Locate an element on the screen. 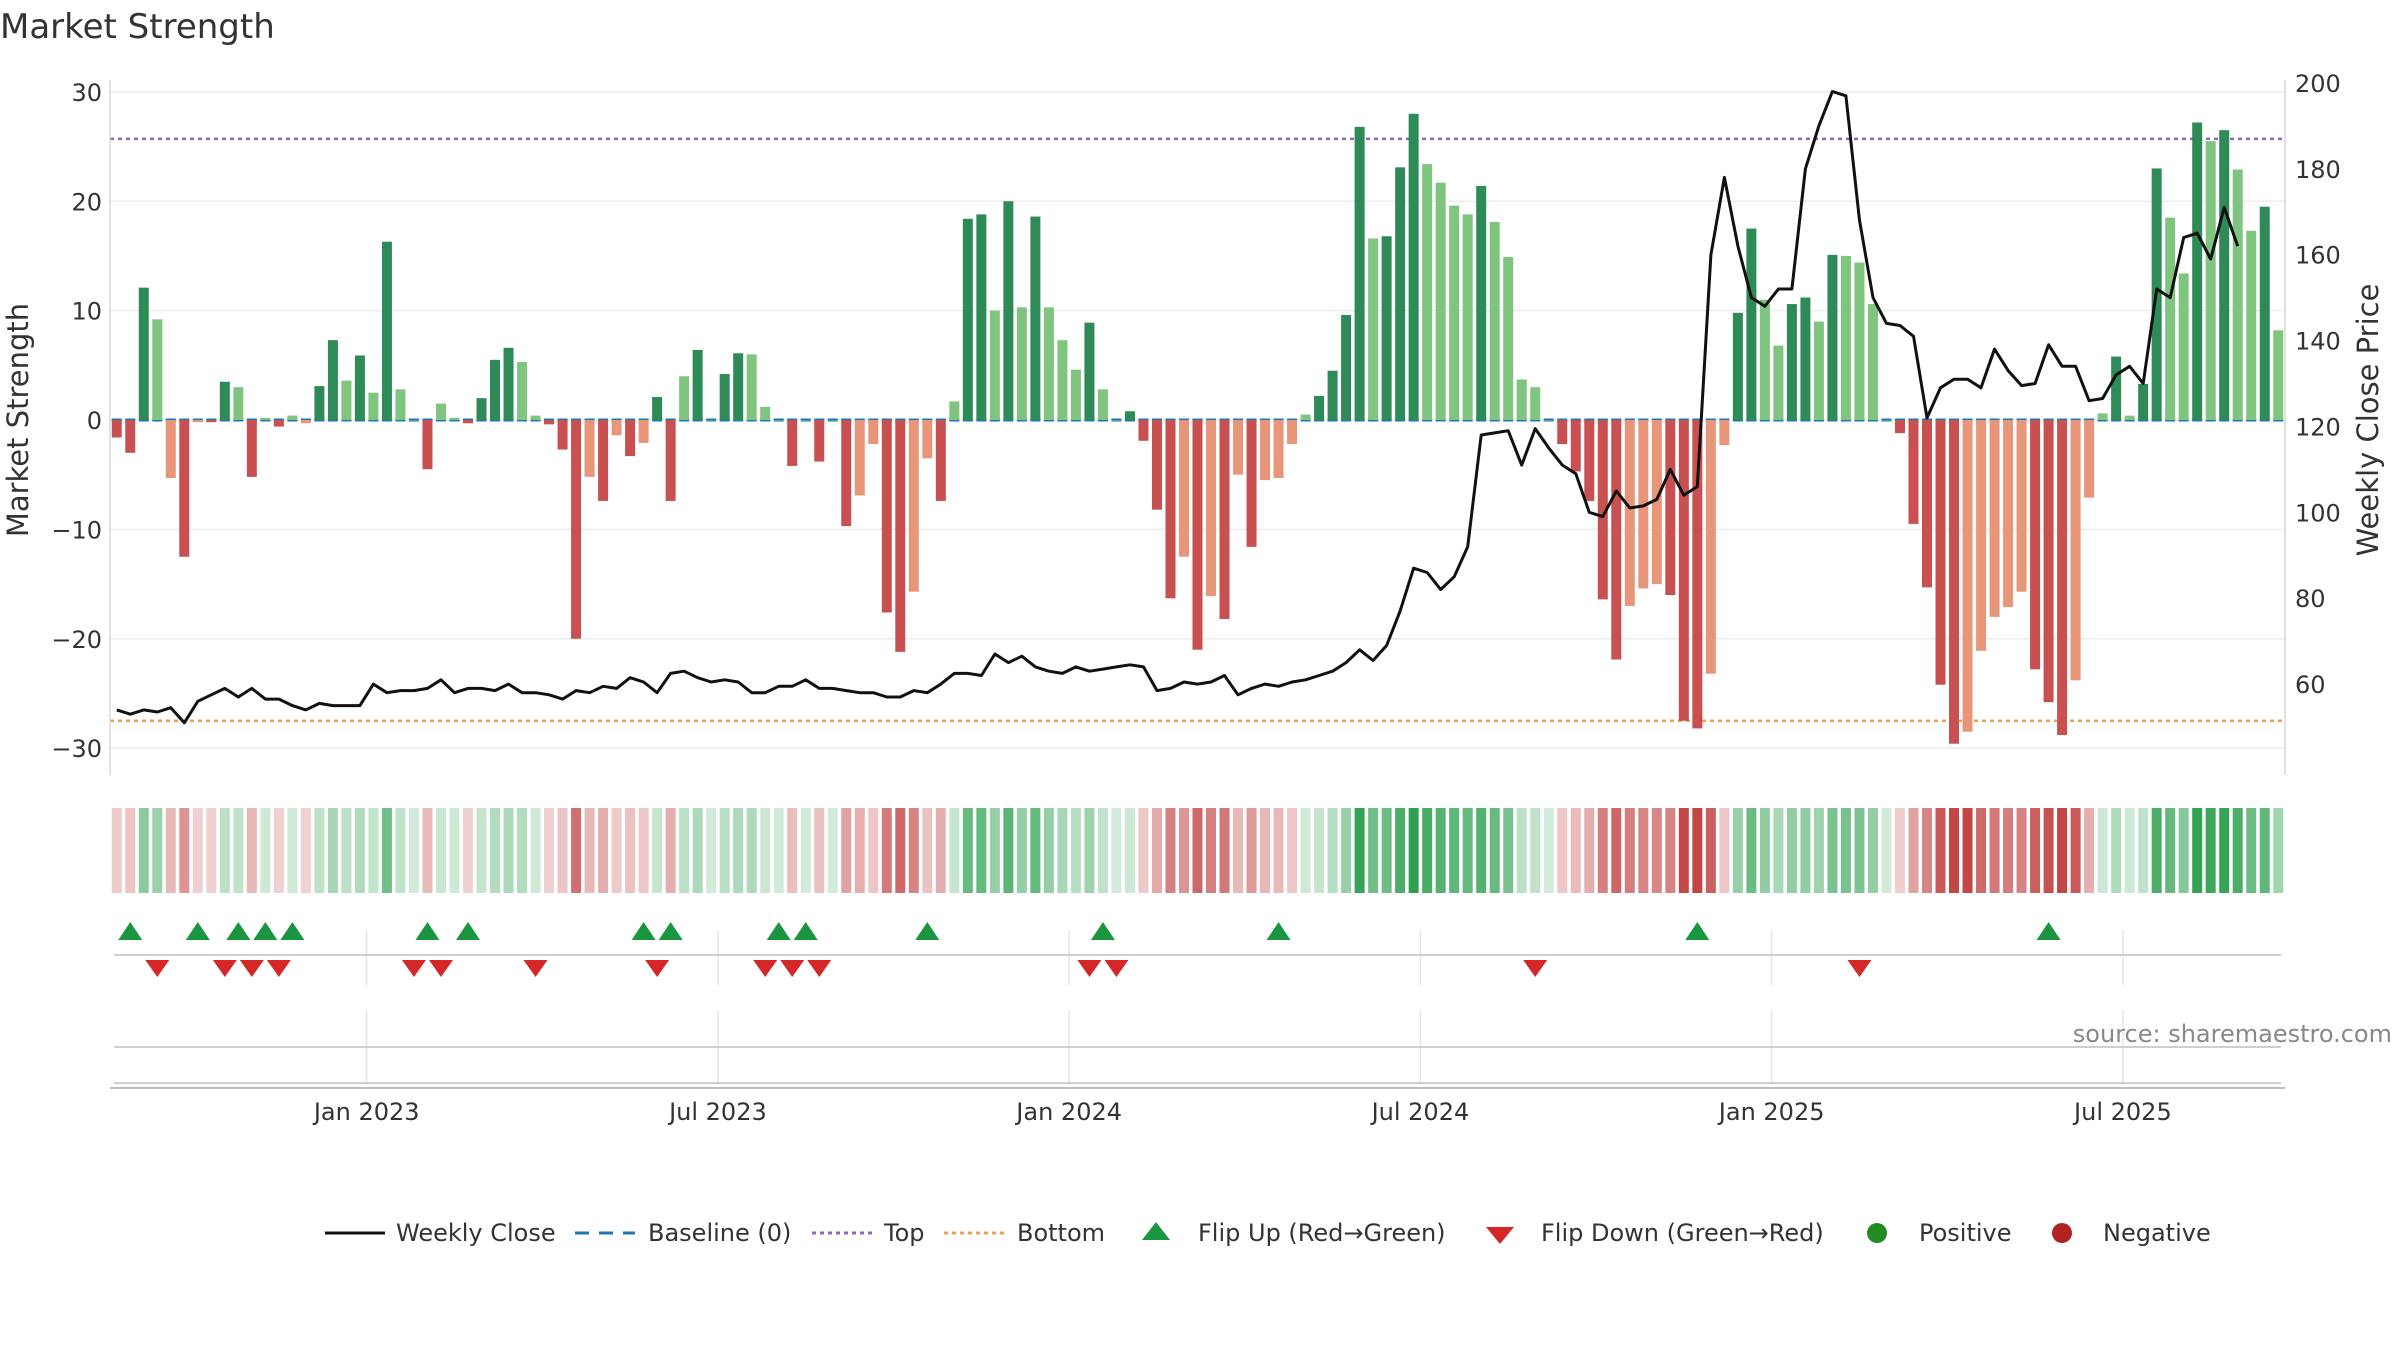  legend-positive-dot is located at coordinates (1877, 1233).